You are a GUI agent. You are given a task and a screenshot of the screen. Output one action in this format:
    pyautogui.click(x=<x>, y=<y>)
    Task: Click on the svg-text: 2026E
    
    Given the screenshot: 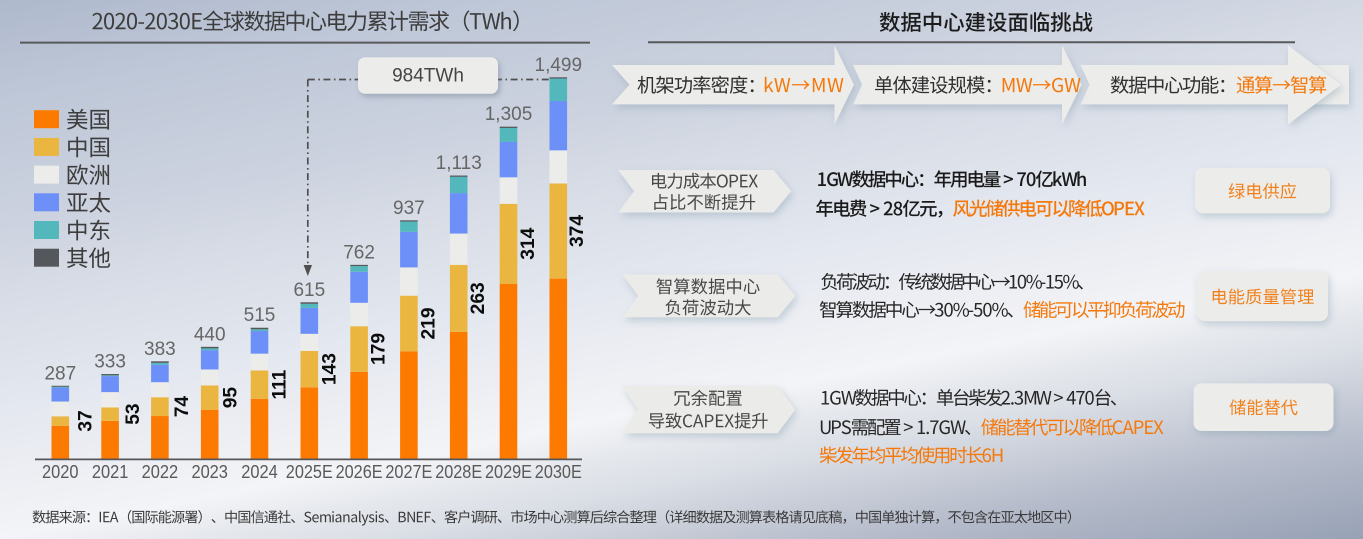 What is the action you would take?
    pyautogui.click(x=359, y=472)
    